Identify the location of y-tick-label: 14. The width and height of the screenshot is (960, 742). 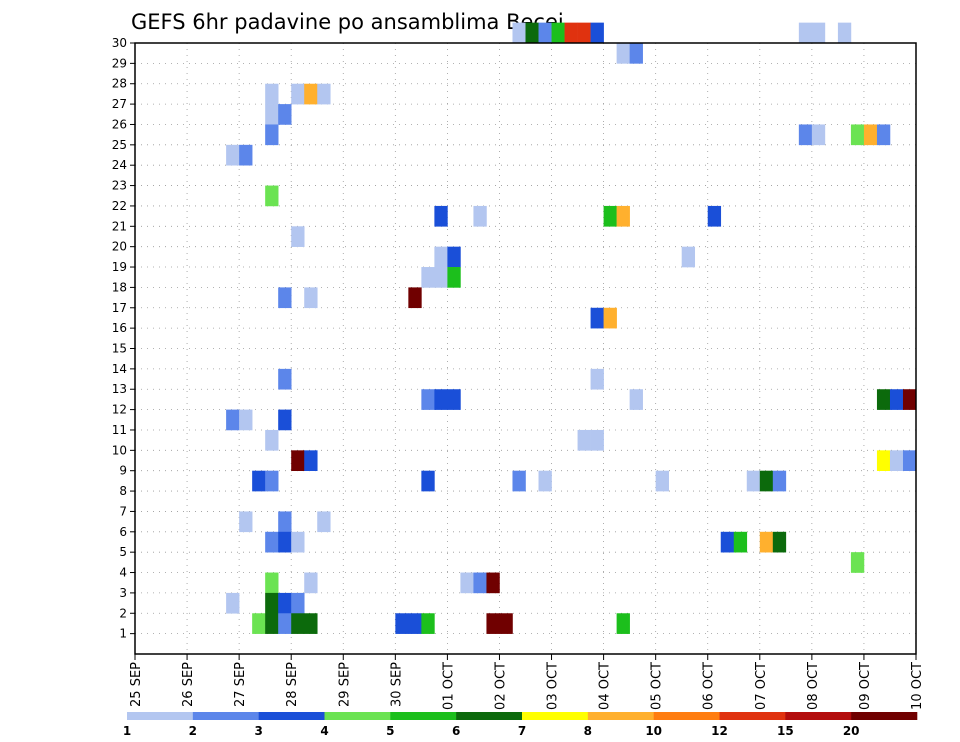
(119, 369).